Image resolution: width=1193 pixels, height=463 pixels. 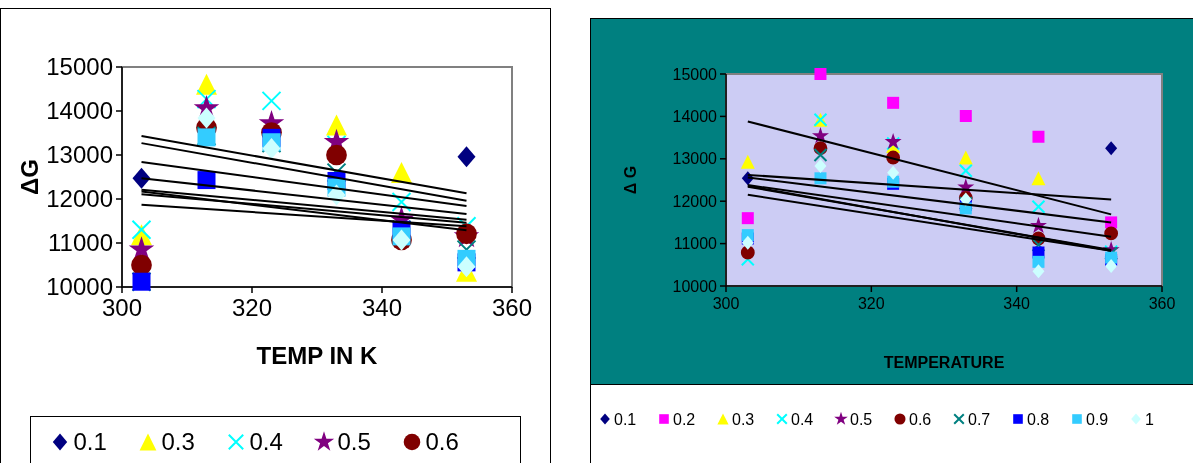 What do you see at coordinates (1097, 419) in the screenshot?
I see `legend-label: 0.9` at bounding box center [1097, 419].